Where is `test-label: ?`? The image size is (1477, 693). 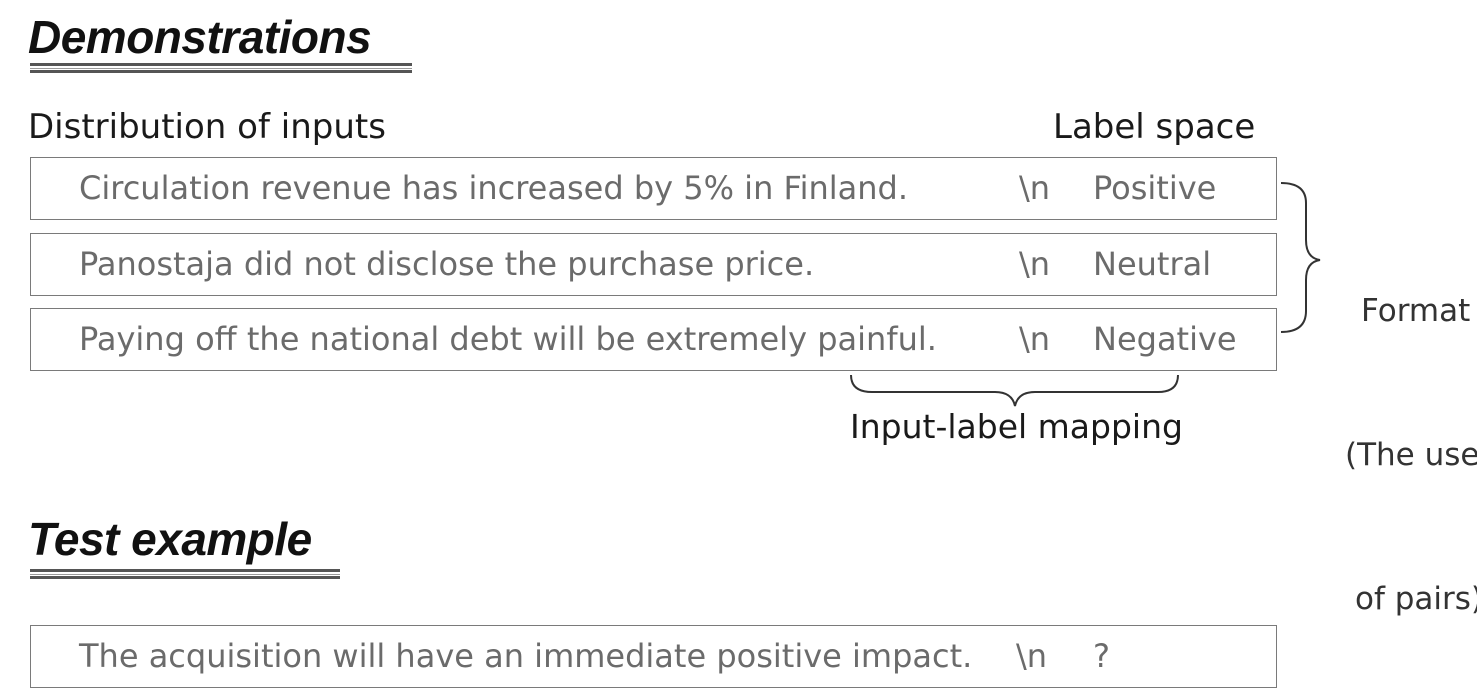
test-label: ? is located at coordinates (1101, 656).